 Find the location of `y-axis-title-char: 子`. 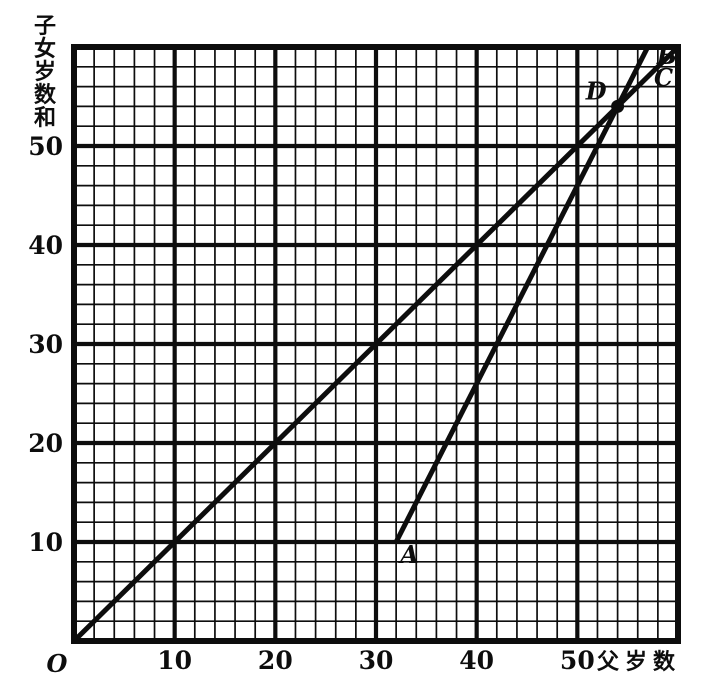

y-axis-title-char: 子 is located at coordinates (45, 26).